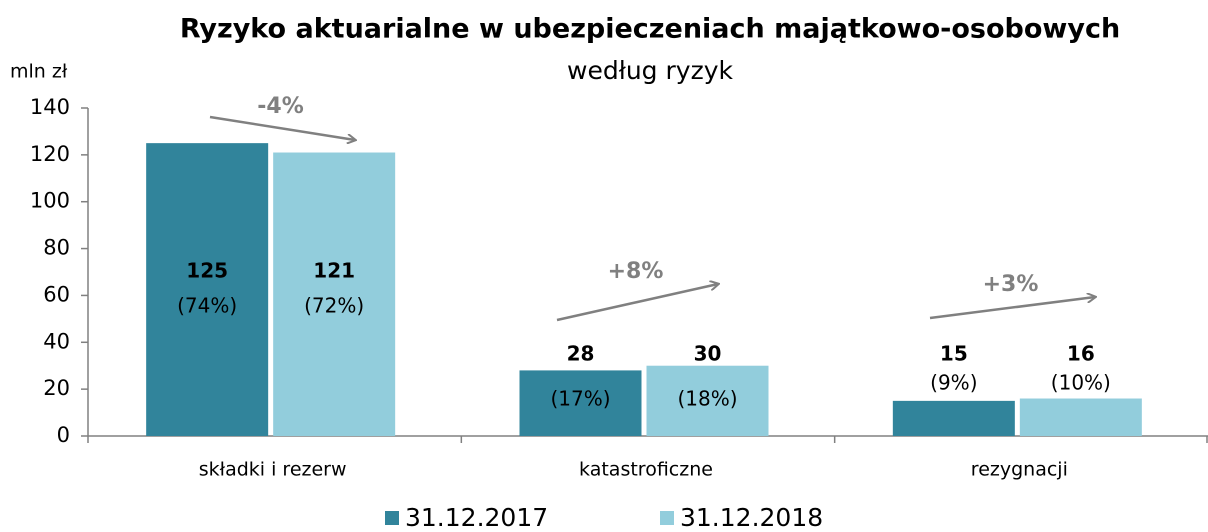 This screenshot has height=532, width=1208. I want to click on y-tick-label: 20, so click(56, 388).